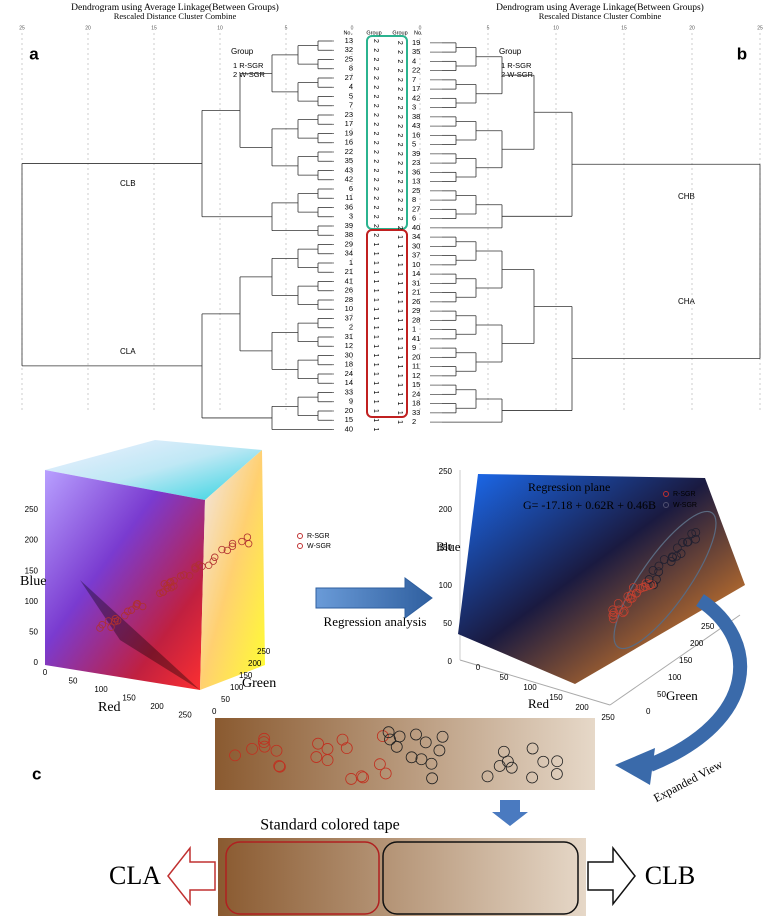 Image resolution: width=781 pixels, height=917 pixels. Describe the element at coordinates (349, 364) in the screenshot. I see `leaf-number: 18` at that location.